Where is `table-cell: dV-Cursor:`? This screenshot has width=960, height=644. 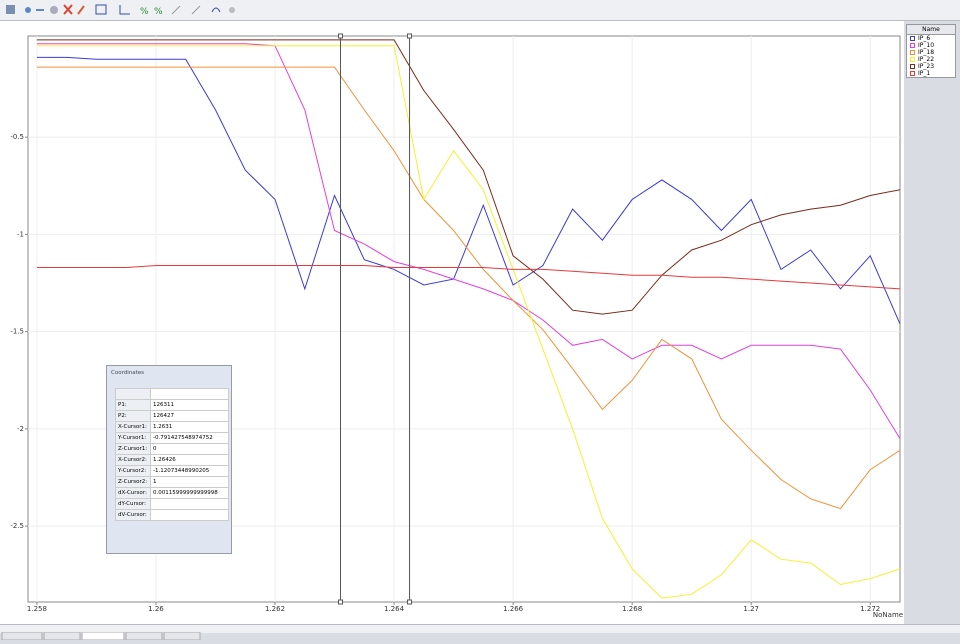
table-cell: dV-Cursor: is located at coordinates (133, 515).